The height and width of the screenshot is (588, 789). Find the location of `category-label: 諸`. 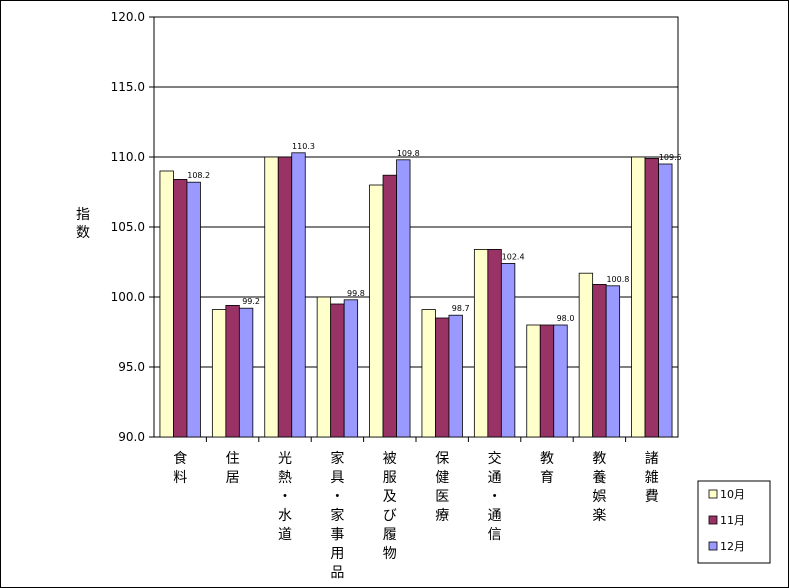

category-label: 諸 is located at coordinates (652, 459).